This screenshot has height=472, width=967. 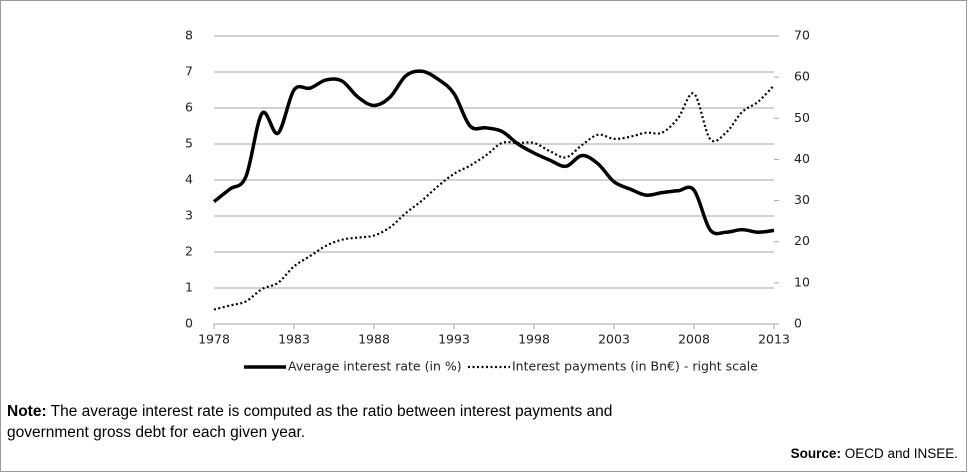 What do you see at coordinates (774, 339) in the screenshot?
I see `x-tick-label: 2013` at bounding box center [774, 339].